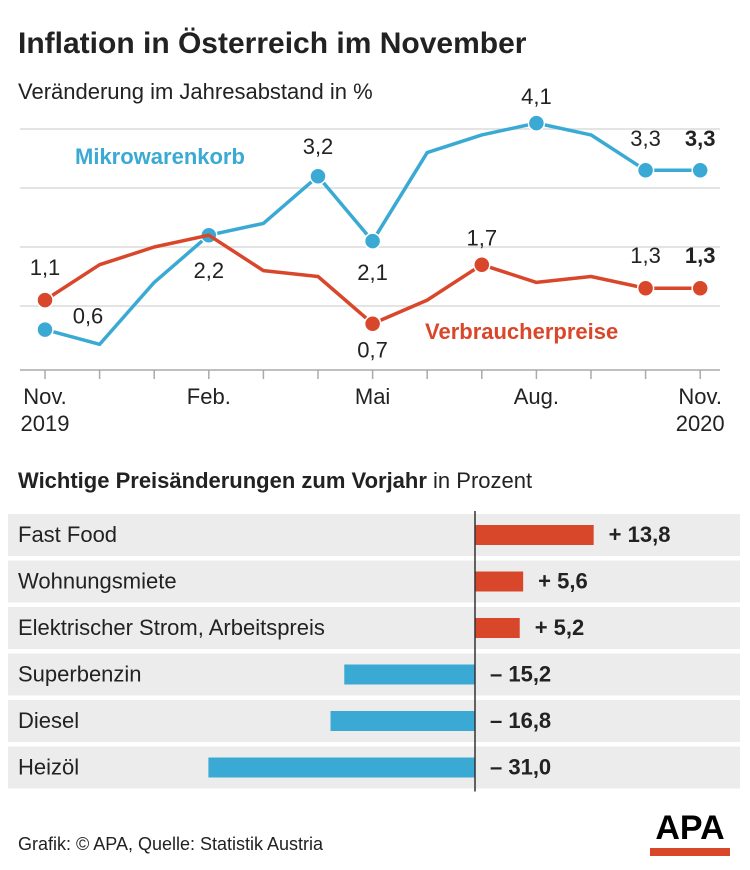 The image size is (750, 870). What do you see at coordinates (482, 480) in the screenshot?
I see `bar-subtitle: in Prozent` at bounding box center [482, 480].